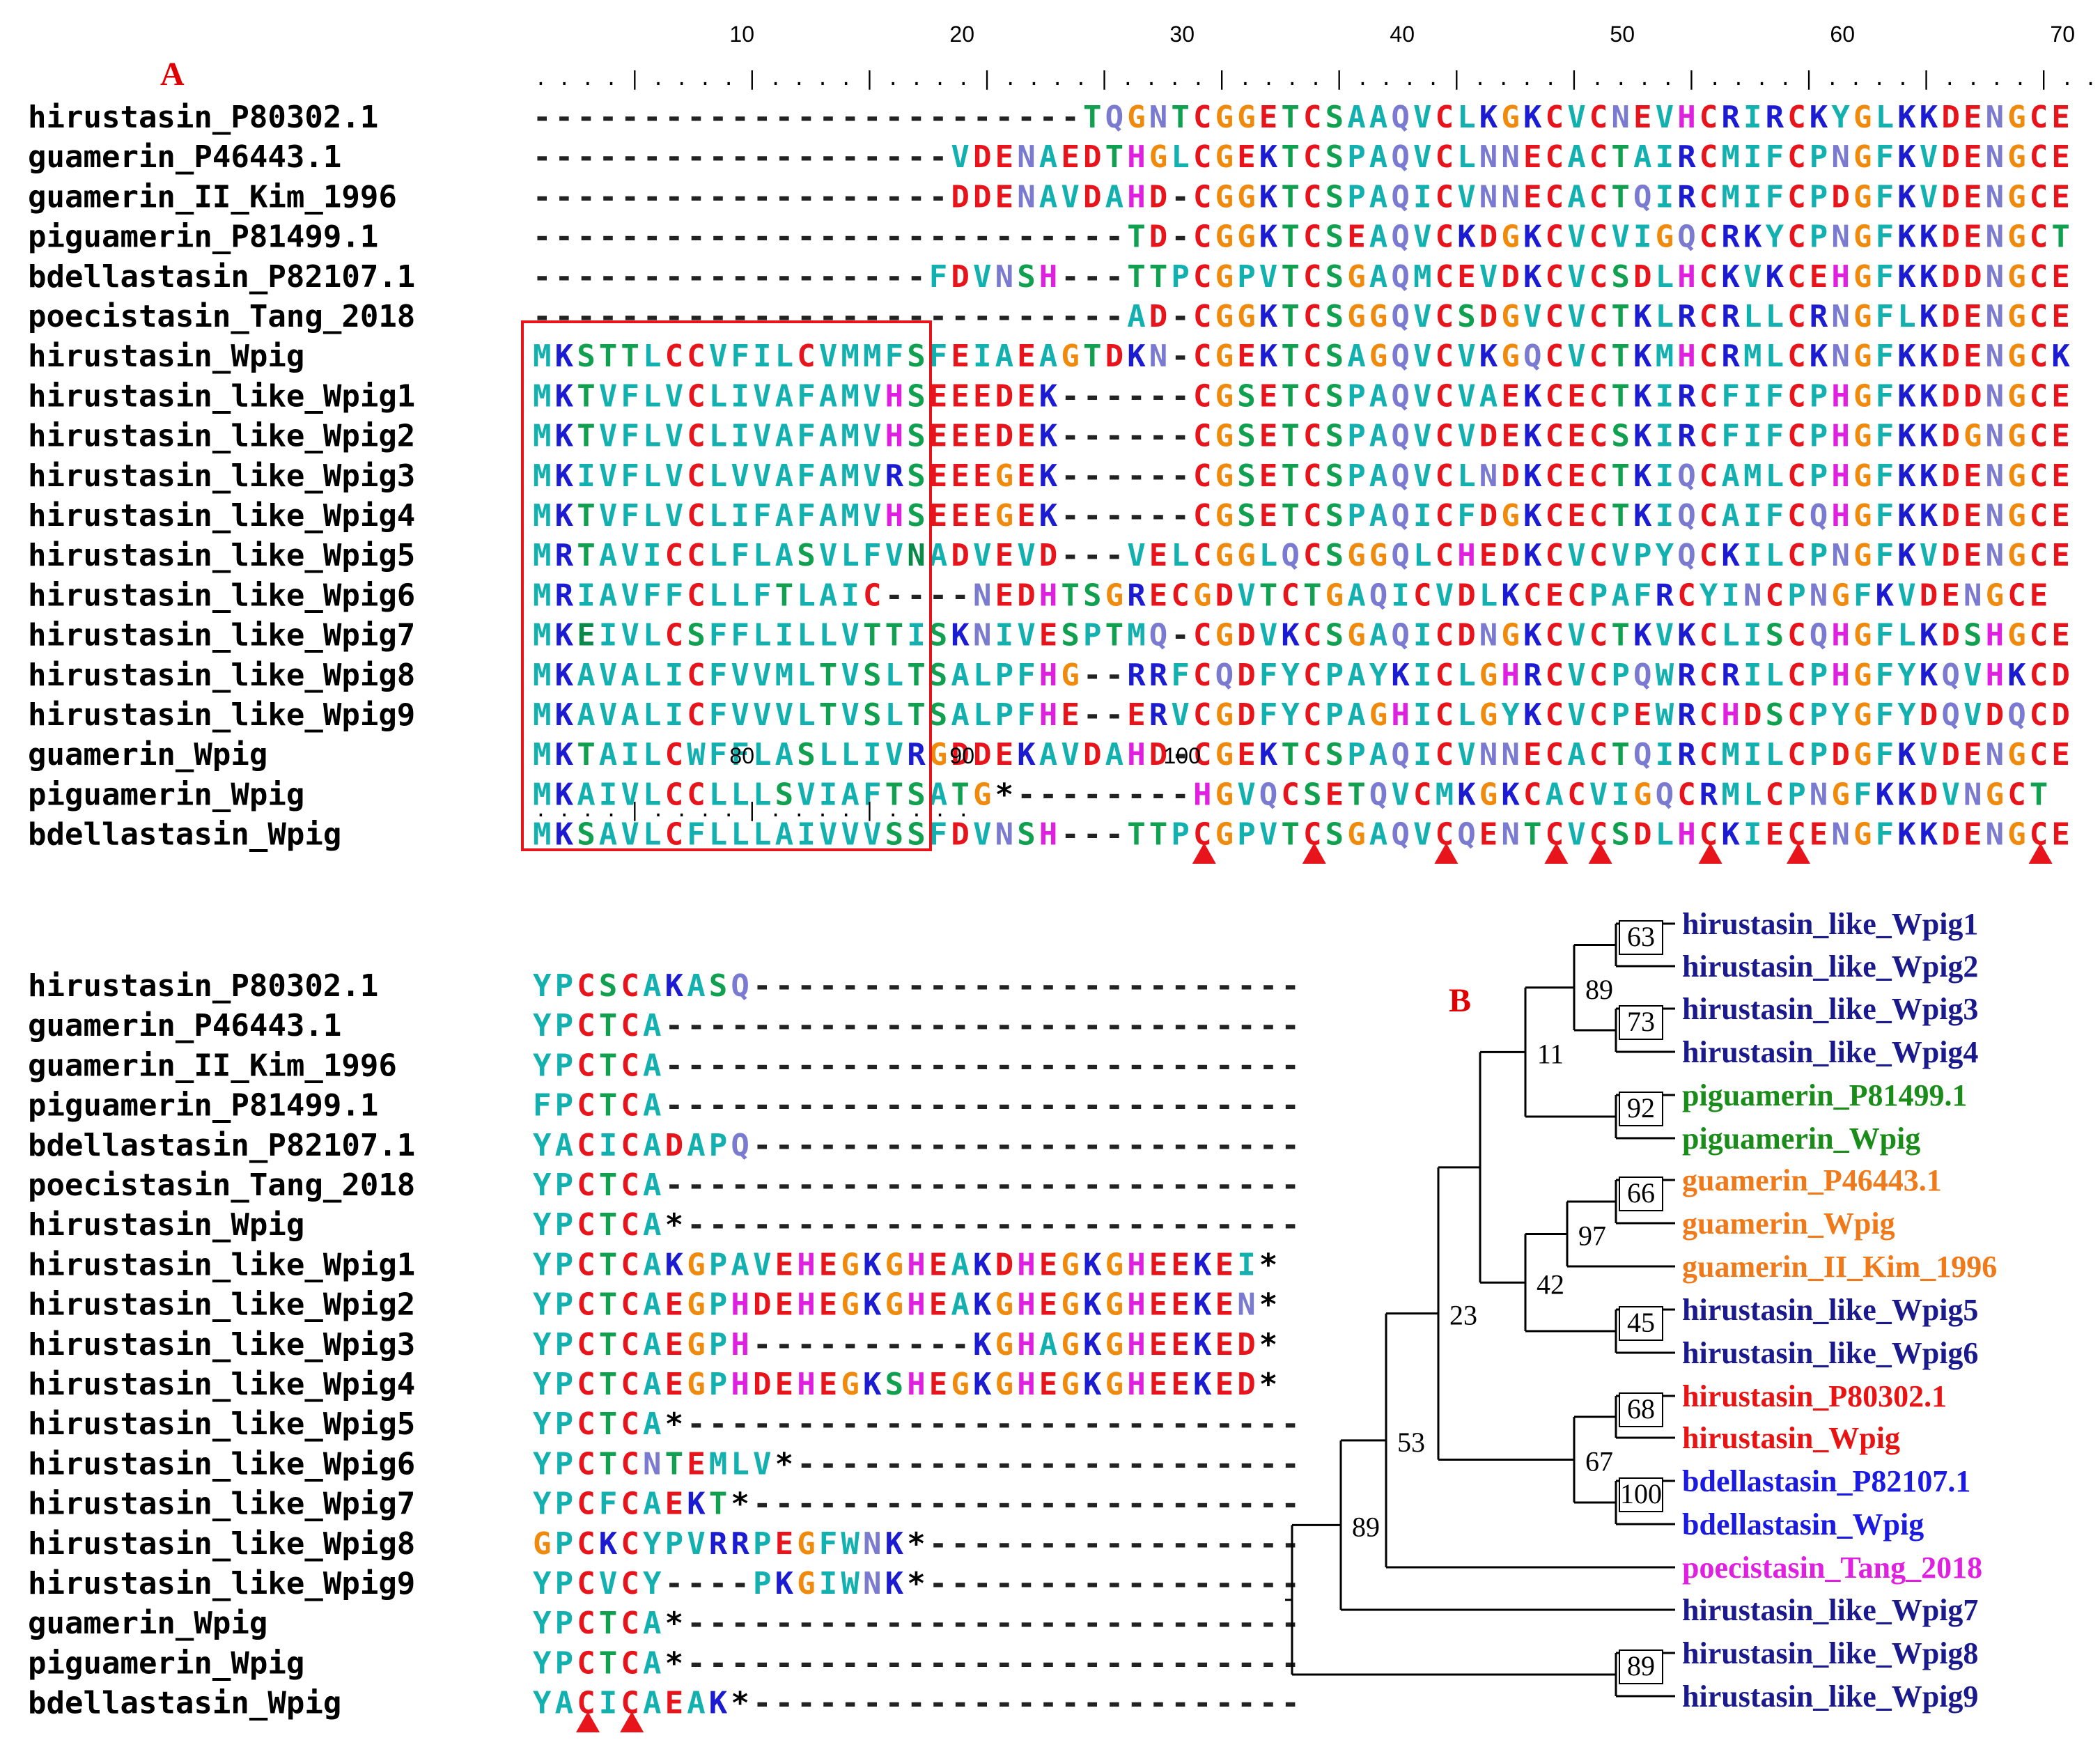  I want to click on bootstrap-value: 11, so click(1550, 1053).